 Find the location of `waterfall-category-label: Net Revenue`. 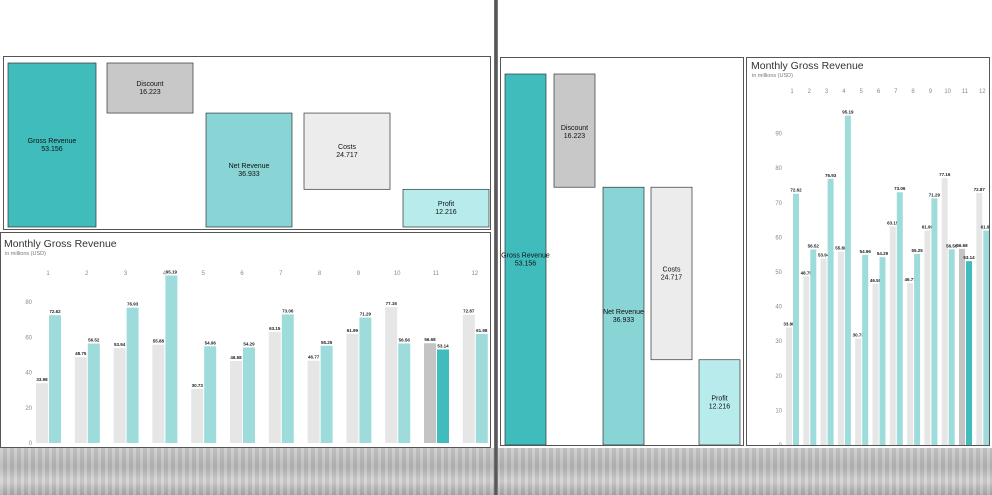

waterfall-category-label: Net Revenue is located at coordinates (623, 312).